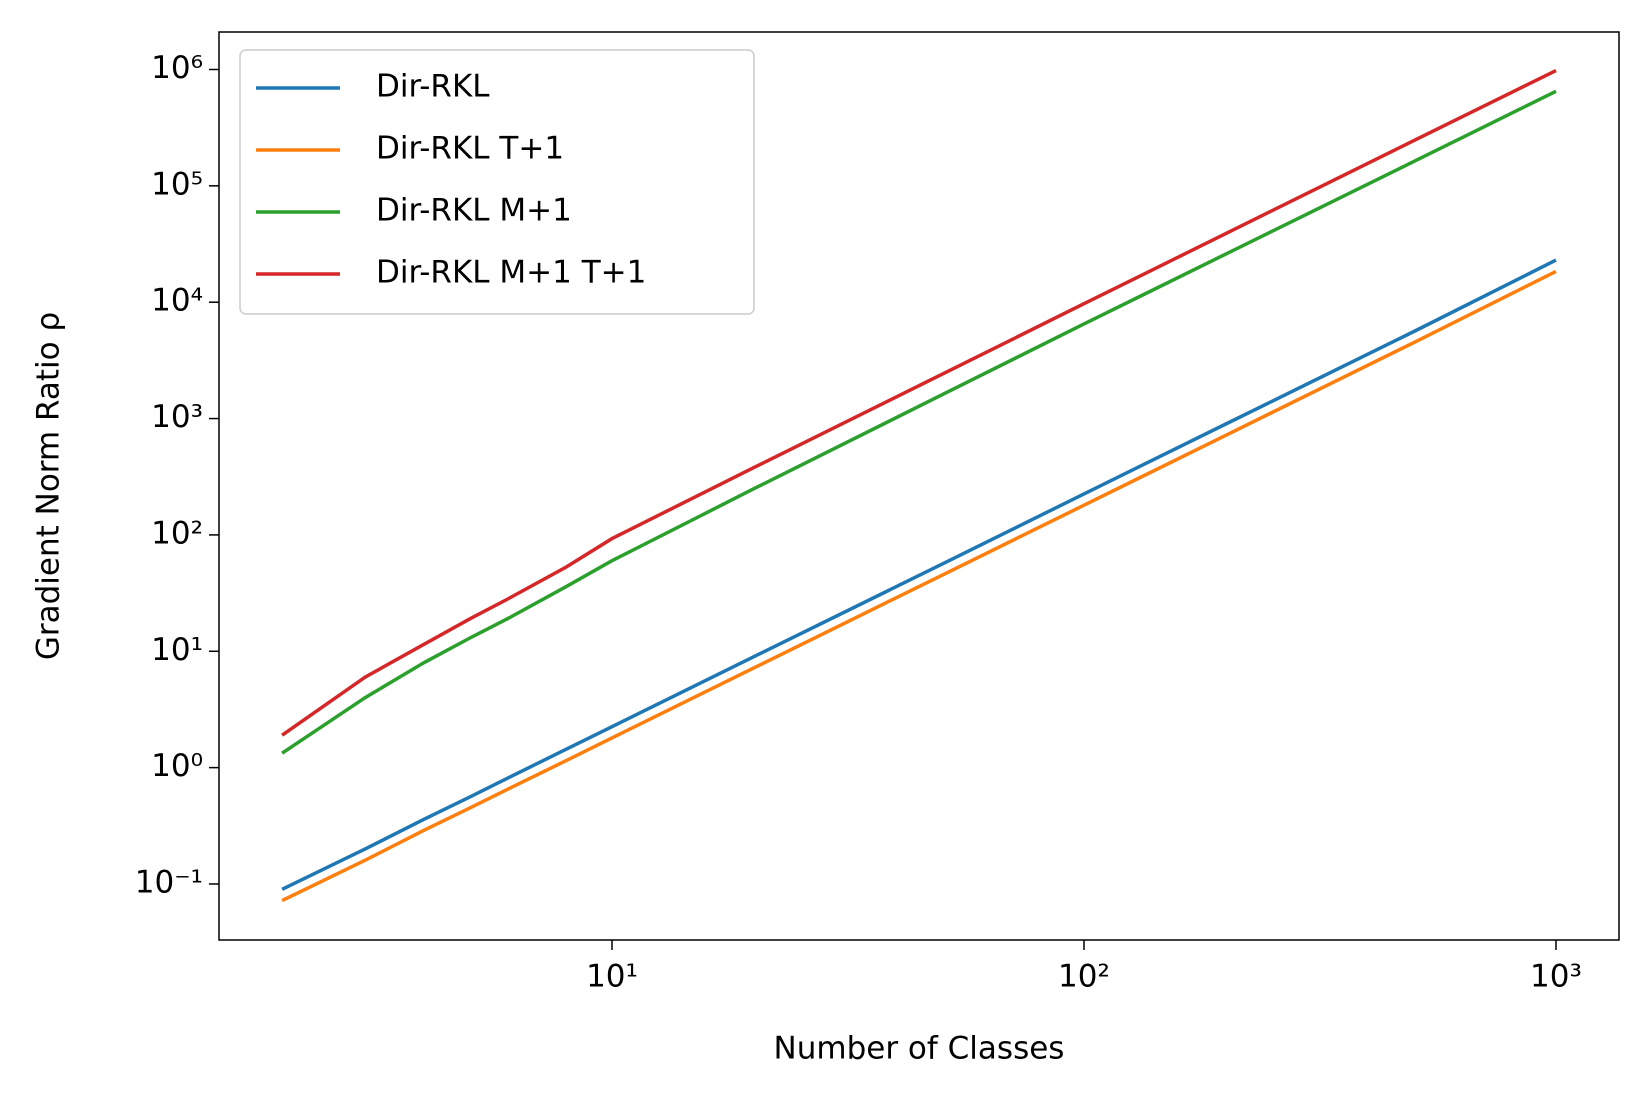  What do you see at coordinates (177, 68) in the screenshot?
I see `y-tick-label: 10⁶` at bounding box center [177, 68].